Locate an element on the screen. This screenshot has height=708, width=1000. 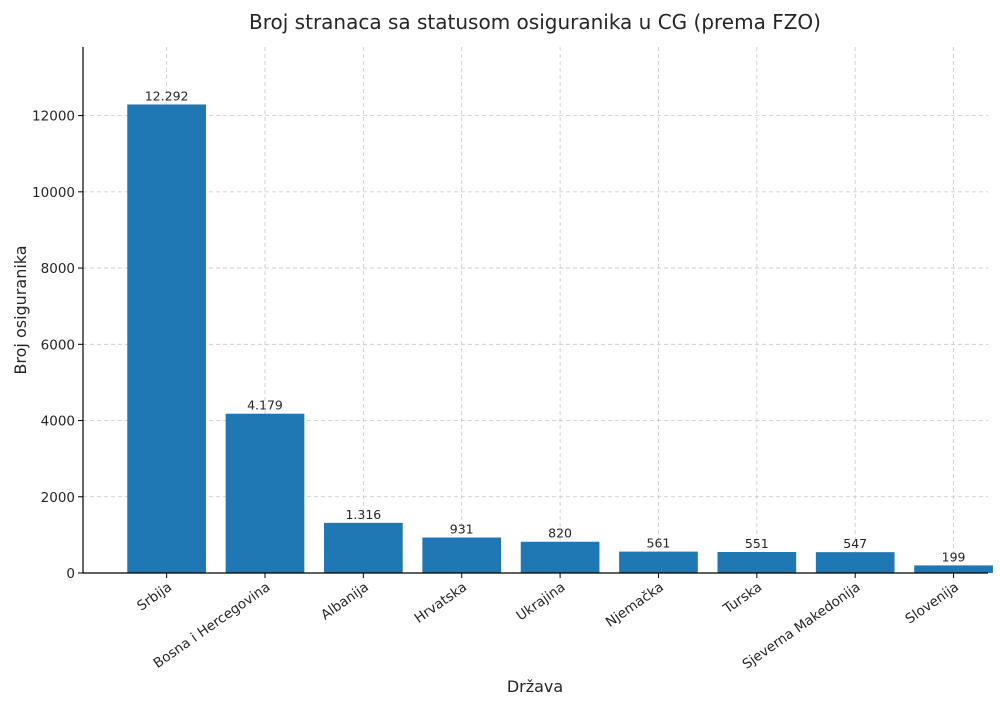
y-tick-label: 4000 is located at coordinates (58, 422).